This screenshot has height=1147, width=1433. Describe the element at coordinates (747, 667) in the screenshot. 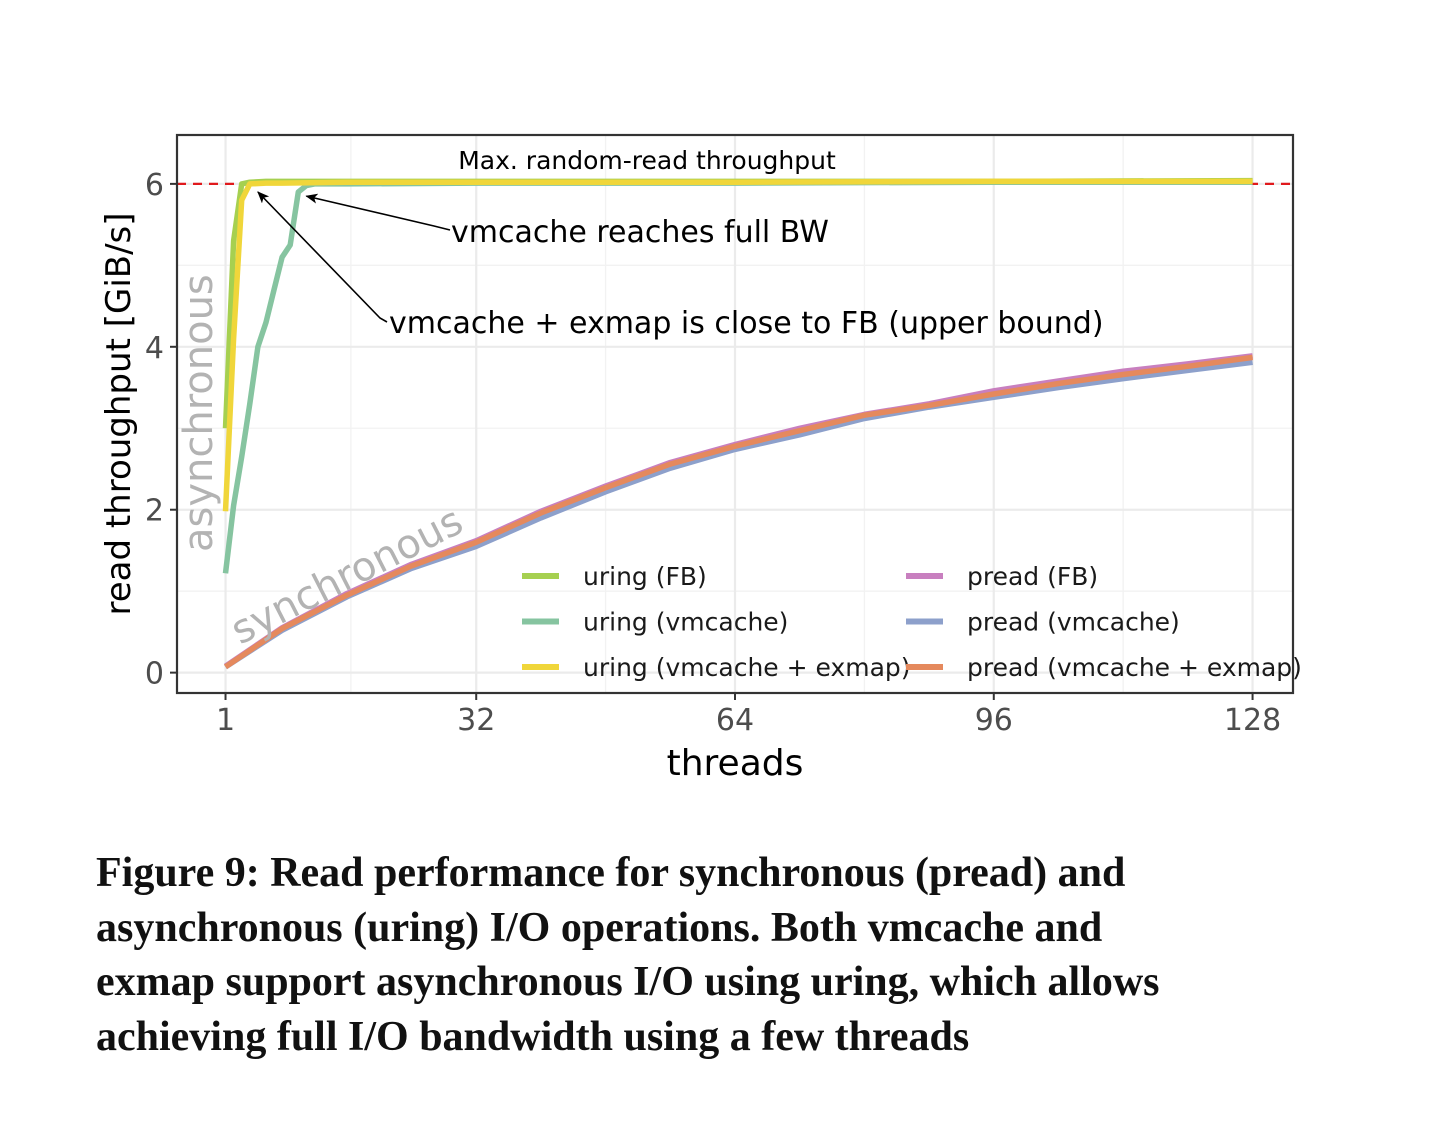

I see `legend-label: uring (vmcache + exmap)` at that location.